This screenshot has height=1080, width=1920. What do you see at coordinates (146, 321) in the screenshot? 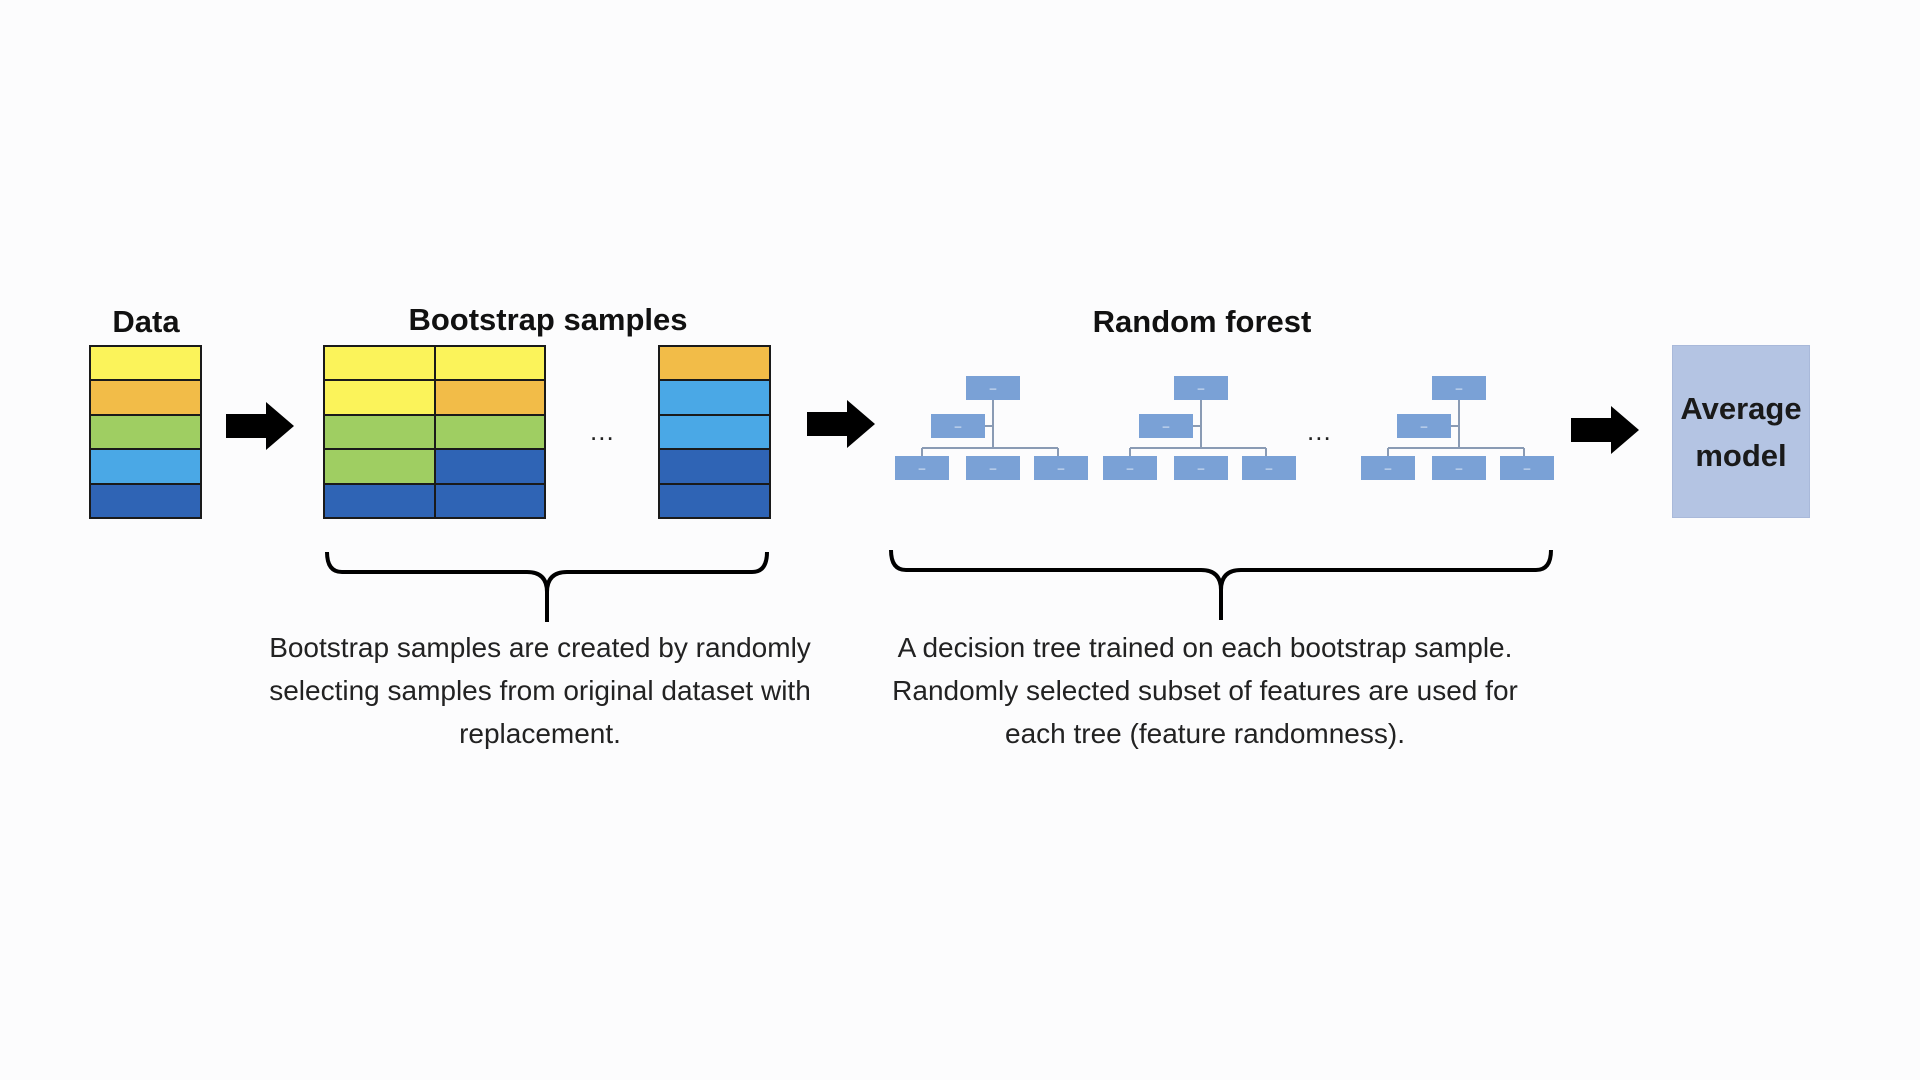
I see `data-title: Data` at bounding box center [146, 321].